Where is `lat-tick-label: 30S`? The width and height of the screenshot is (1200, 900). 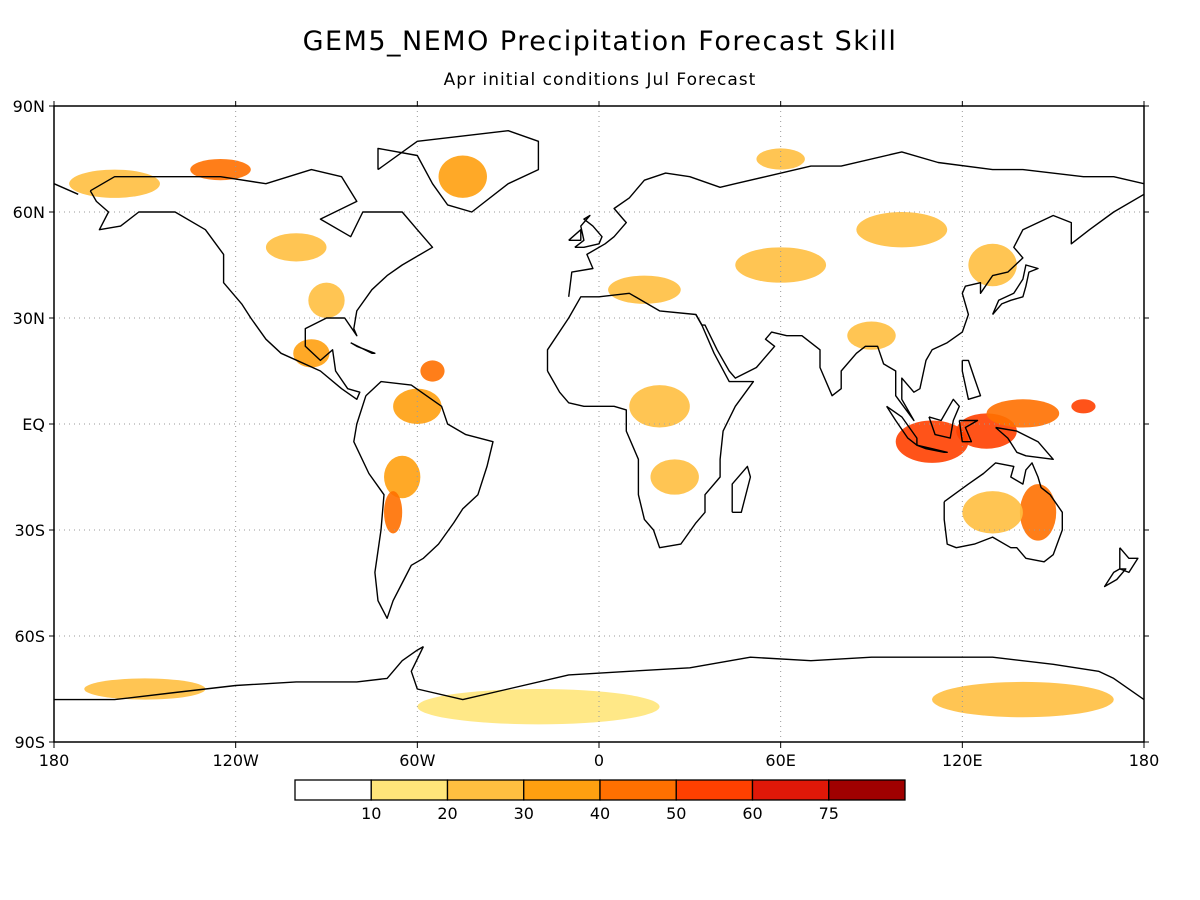 lat-tick-label: 30S is located at coordinates (29, 530).